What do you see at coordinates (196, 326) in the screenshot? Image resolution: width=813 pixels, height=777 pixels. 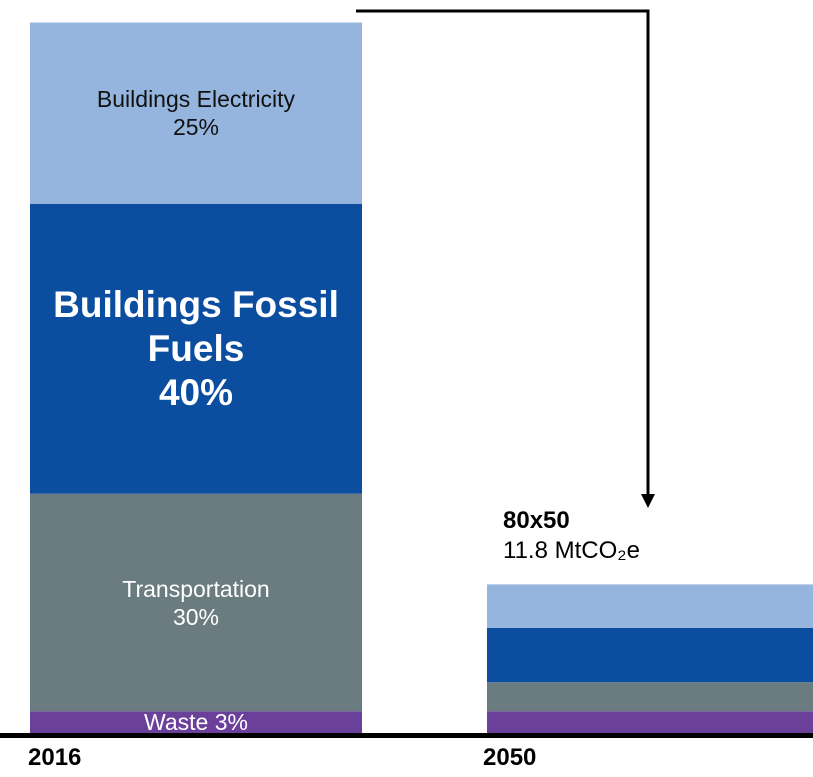 I see `series-name: Buildings Fossil Fuels` at bounding box center [196, 326].